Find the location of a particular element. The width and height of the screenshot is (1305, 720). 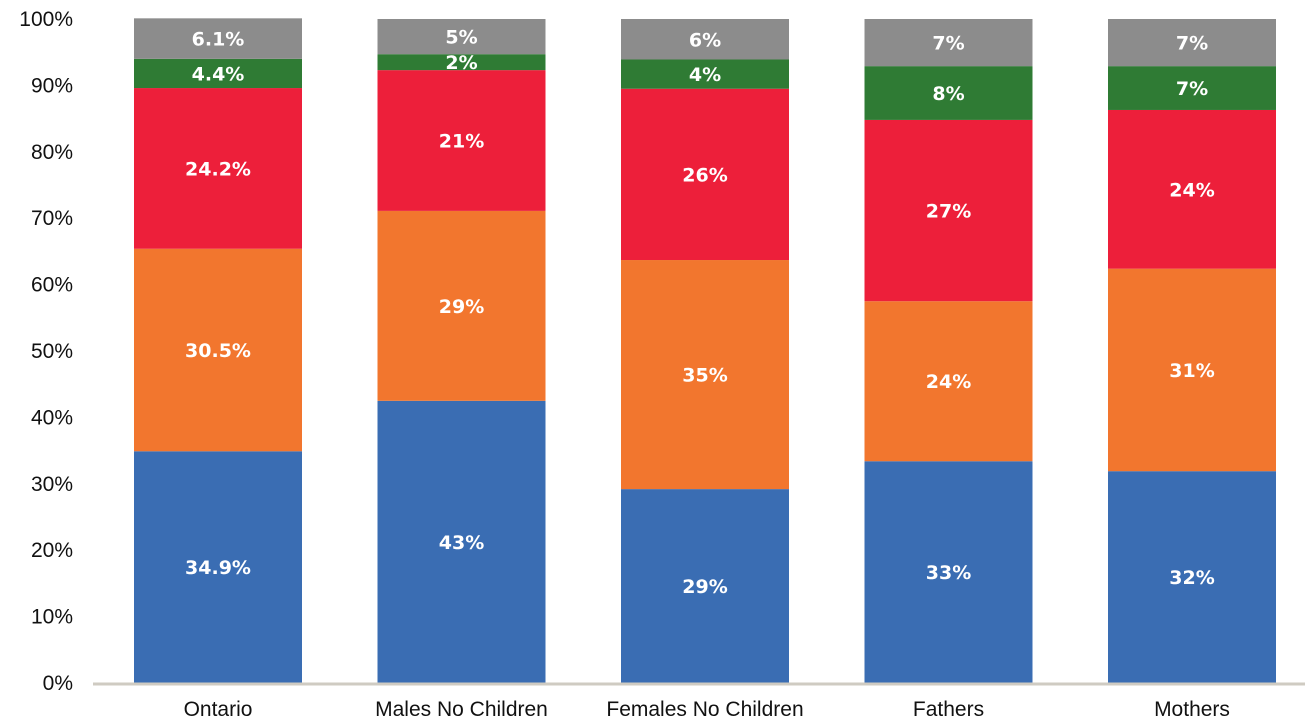

data-label: 6% is located at coordinates (705, 40).